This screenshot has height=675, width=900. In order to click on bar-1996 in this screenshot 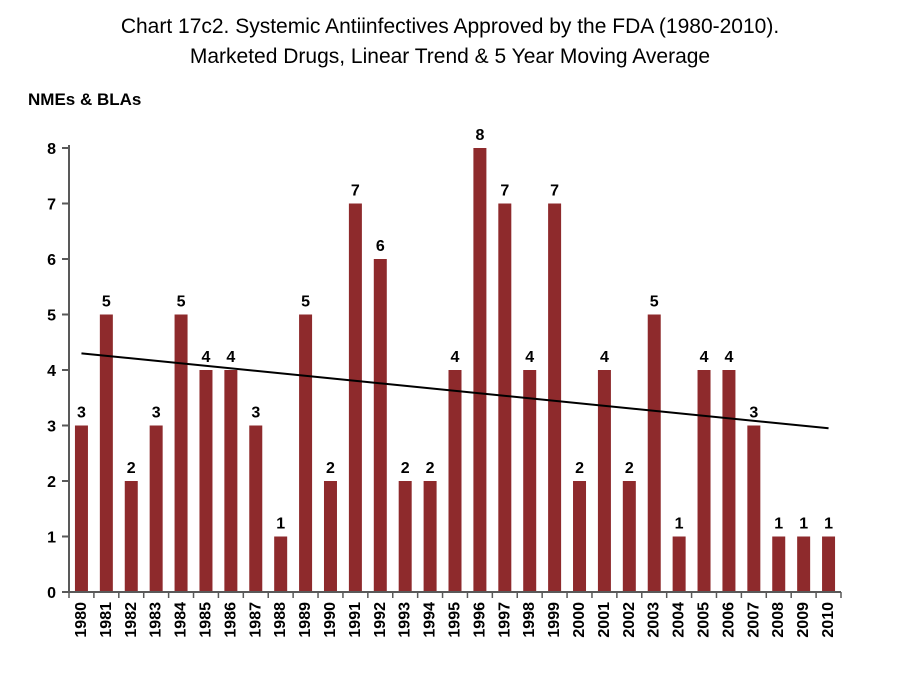, I will do `click(480, 370)`.